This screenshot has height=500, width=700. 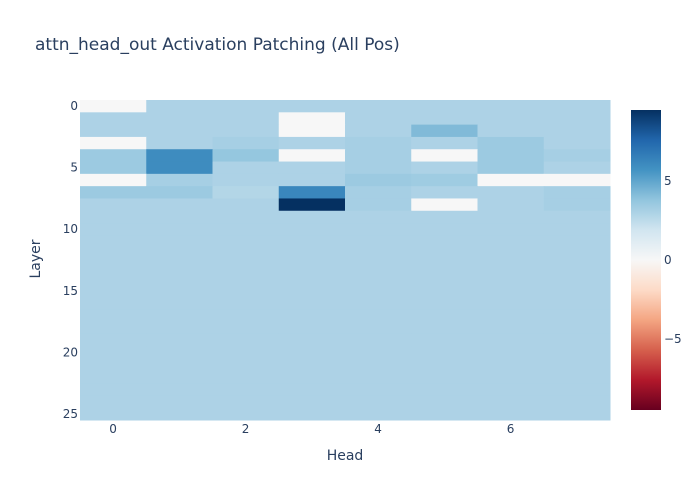 What do you see at coordinates (668, 181) in the screenshot?
I see `colorbar-tick-label: 5` at bounding box center [668, 181].